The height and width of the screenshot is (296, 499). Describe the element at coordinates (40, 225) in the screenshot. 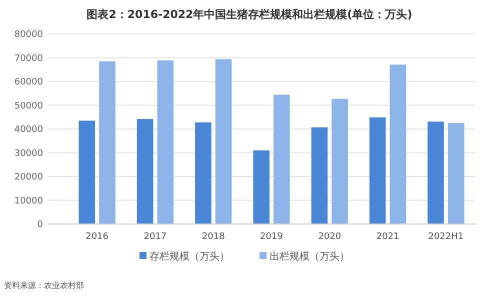

I see `y-tick-label: 0` at that location.